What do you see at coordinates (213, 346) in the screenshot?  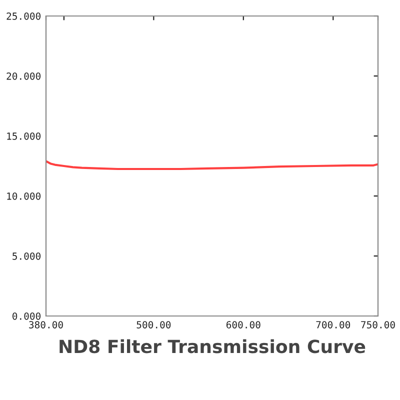 I see `text: ND8 Filter Transmission Curve` at bounding box center [213, 346].